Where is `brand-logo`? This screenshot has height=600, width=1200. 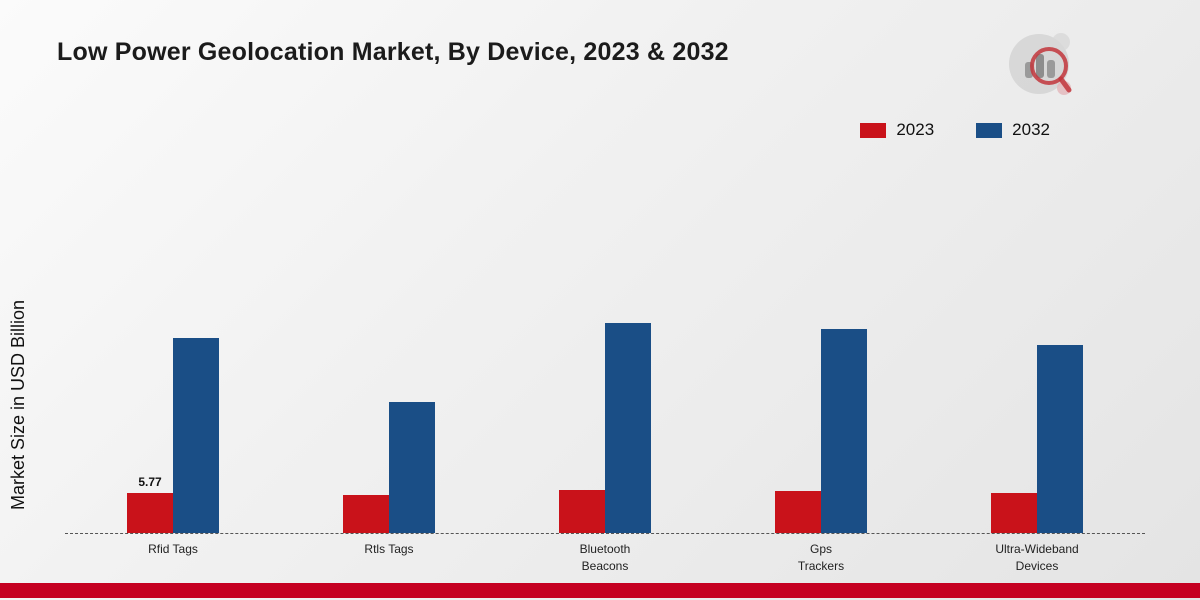 brand-logo is located at coordinates (1040, 64).